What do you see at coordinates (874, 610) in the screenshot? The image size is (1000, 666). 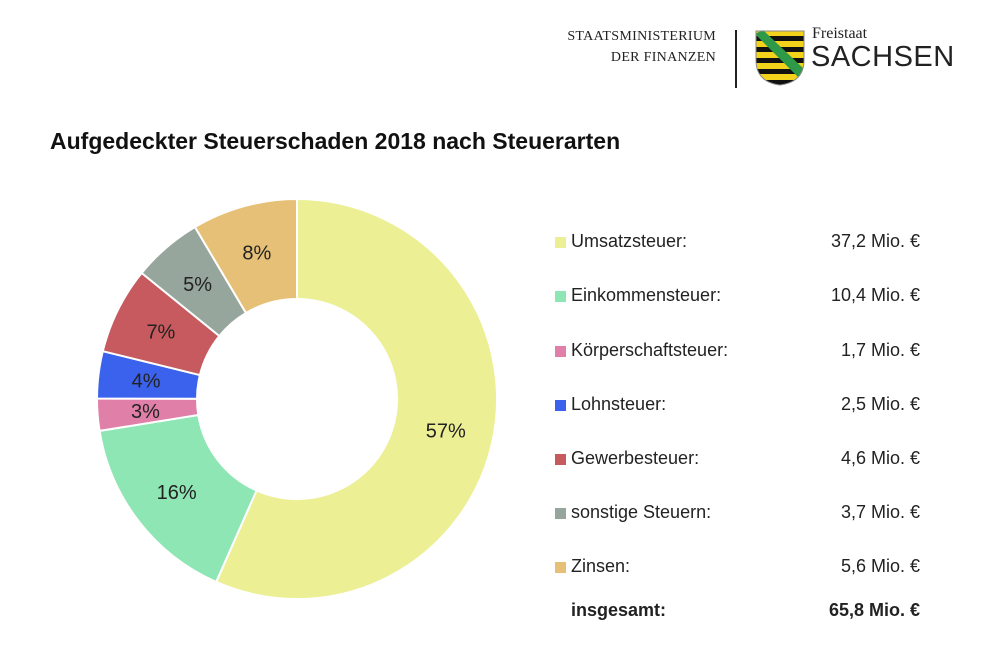 I see `total-value: 65,8 Mio. €` at bounding box center [874, 610].